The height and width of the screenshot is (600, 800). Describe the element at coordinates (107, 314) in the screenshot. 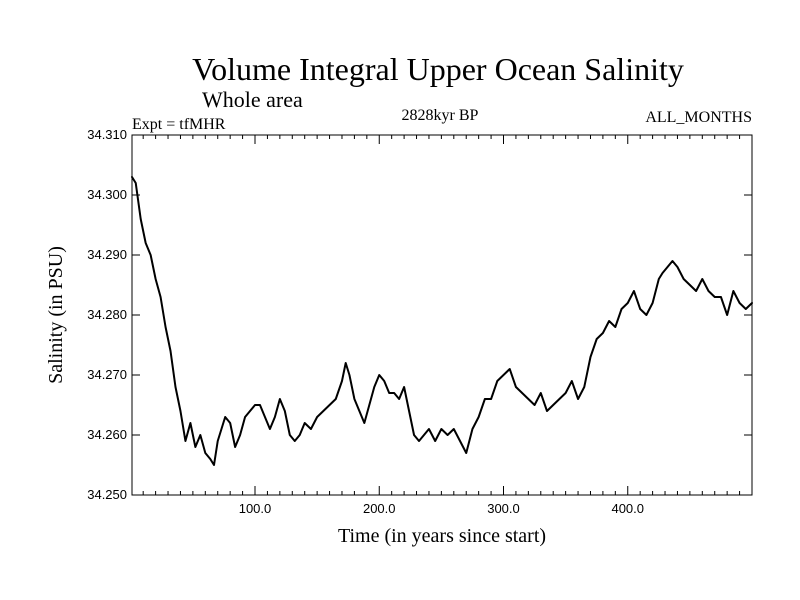

I see `y-tick-label: 34.280` at that location.